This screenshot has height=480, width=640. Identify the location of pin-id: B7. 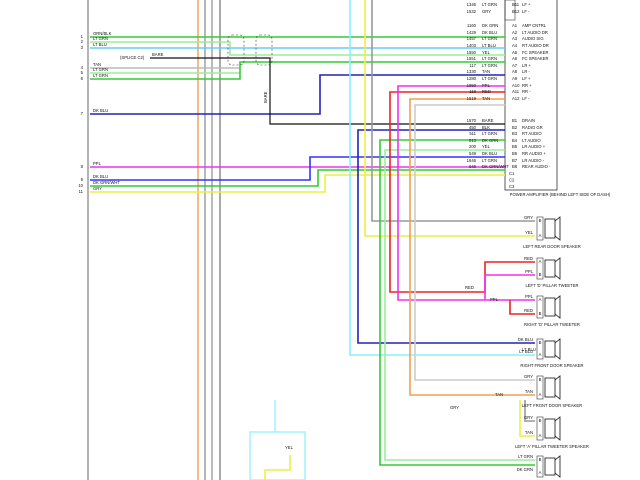
(515, 160).